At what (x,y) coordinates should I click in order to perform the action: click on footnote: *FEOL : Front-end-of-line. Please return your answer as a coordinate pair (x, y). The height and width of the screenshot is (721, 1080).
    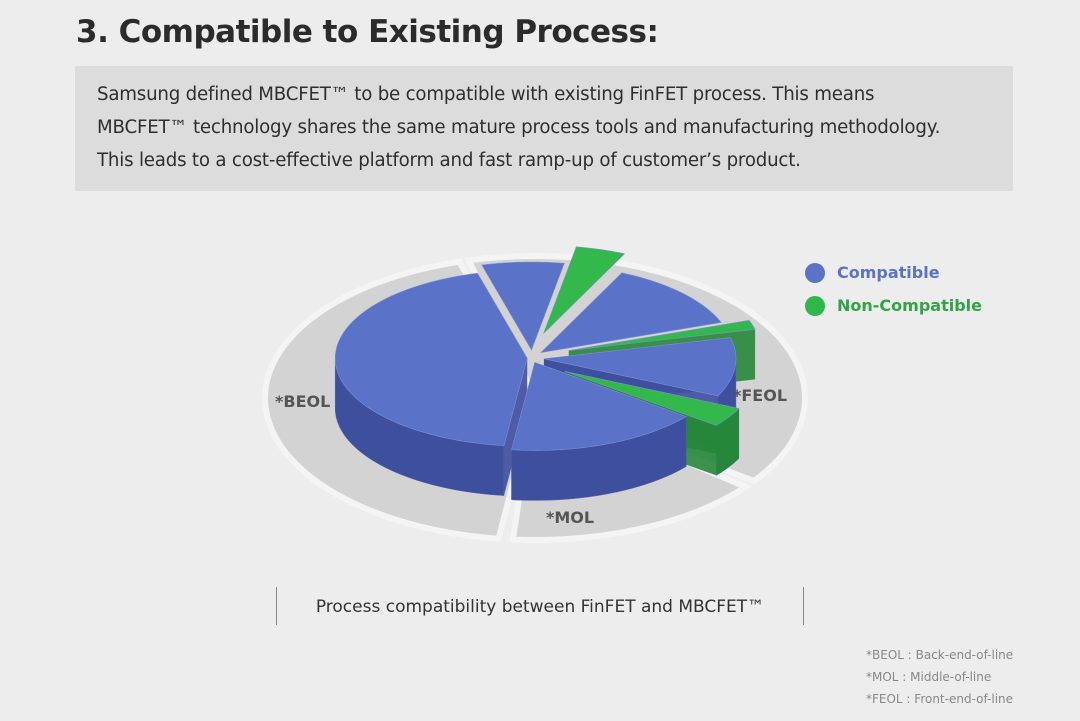
    Looking at the image, I should click on (940, 699).